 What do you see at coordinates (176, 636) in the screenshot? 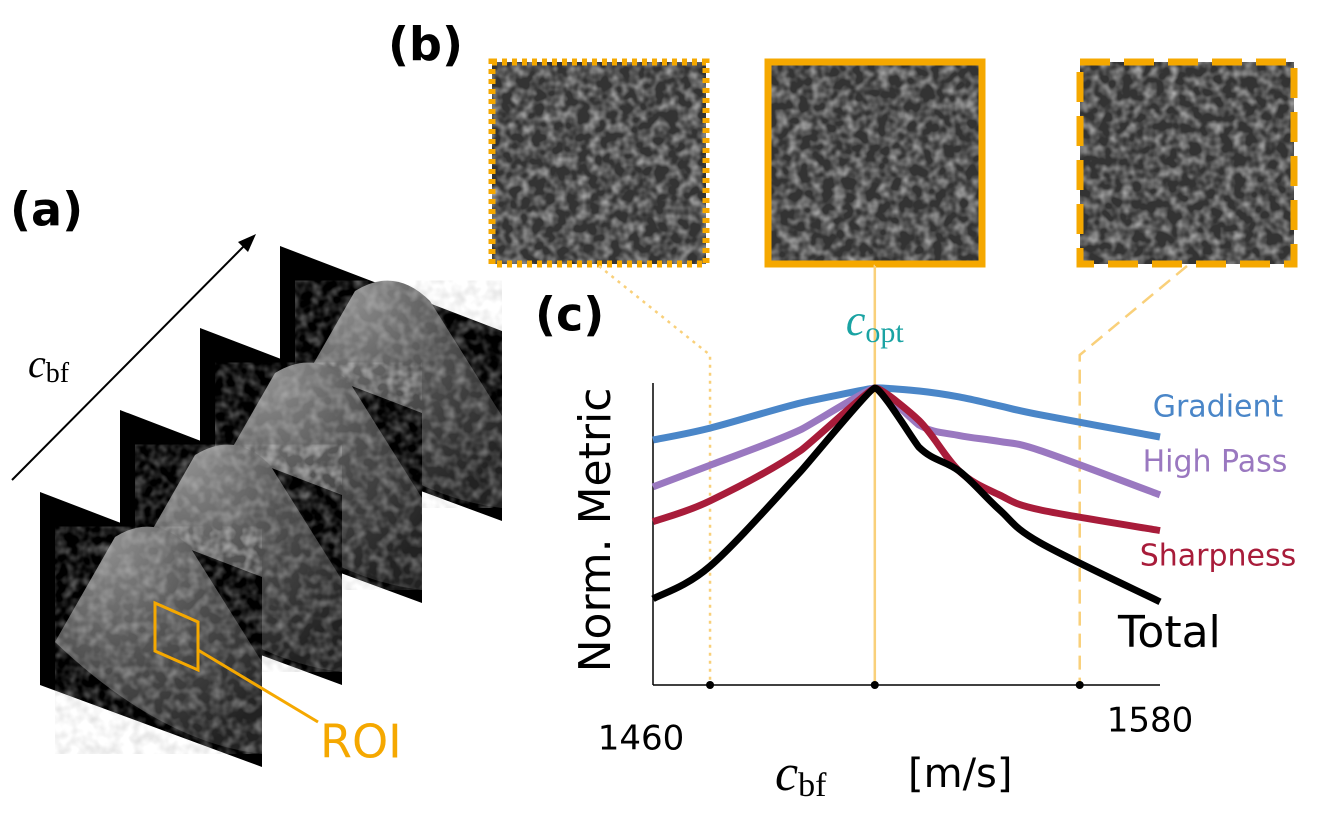
I see `roi-box` at bounding box center [176, 636].